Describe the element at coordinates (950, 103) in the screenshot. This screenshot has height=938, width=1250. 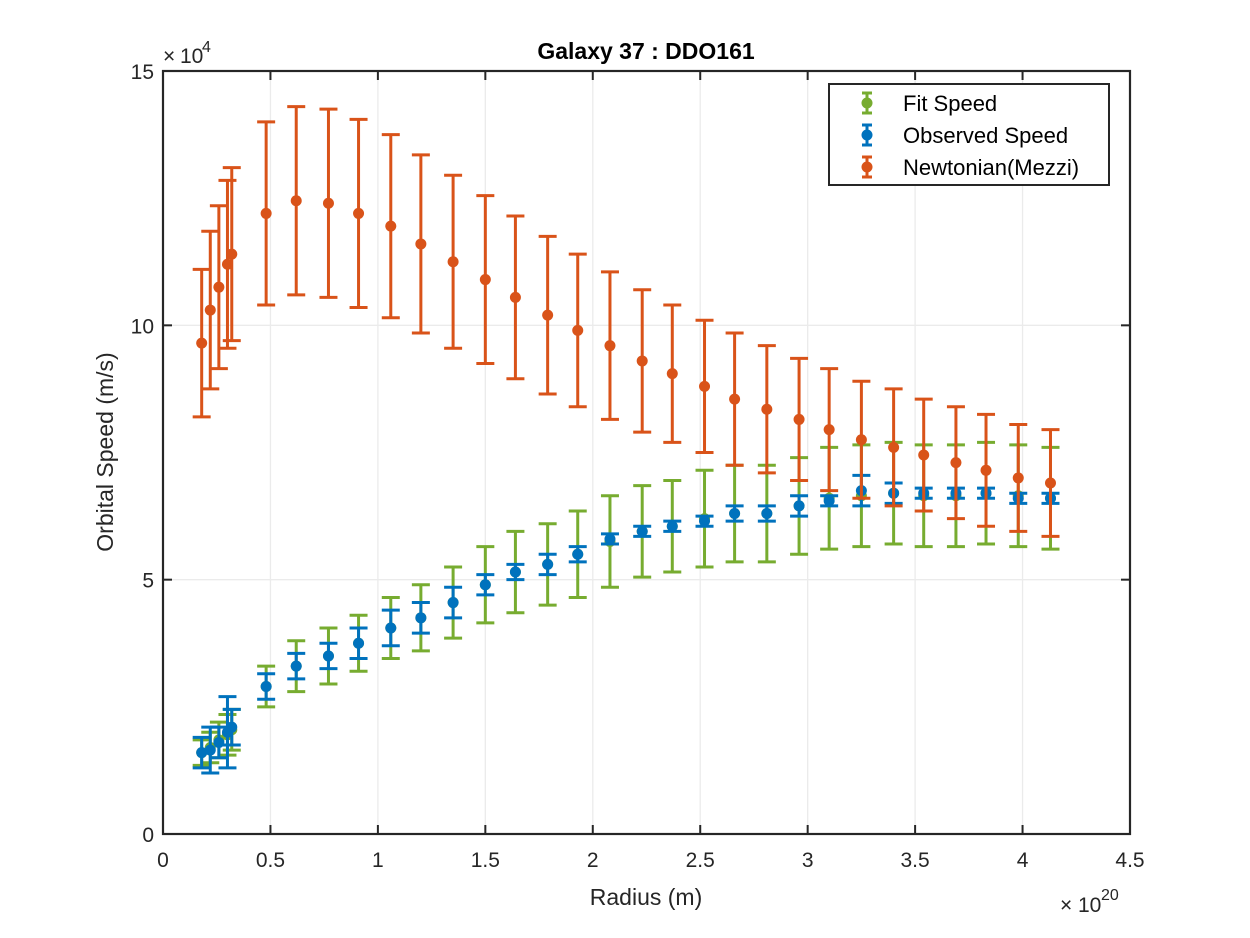
I see `legend-label: Fit Speed` at that location.